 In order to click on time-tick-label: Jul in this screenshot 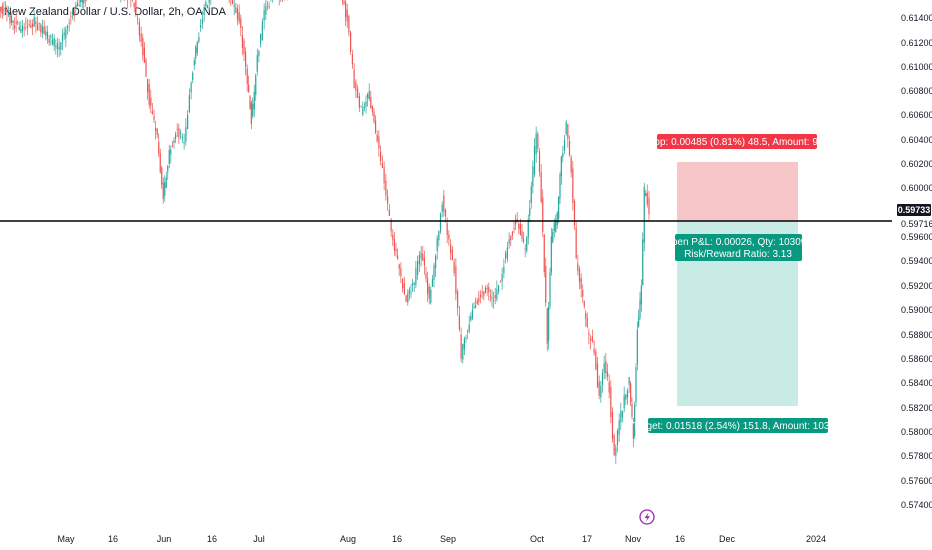, I will do `click(259, 539)`.